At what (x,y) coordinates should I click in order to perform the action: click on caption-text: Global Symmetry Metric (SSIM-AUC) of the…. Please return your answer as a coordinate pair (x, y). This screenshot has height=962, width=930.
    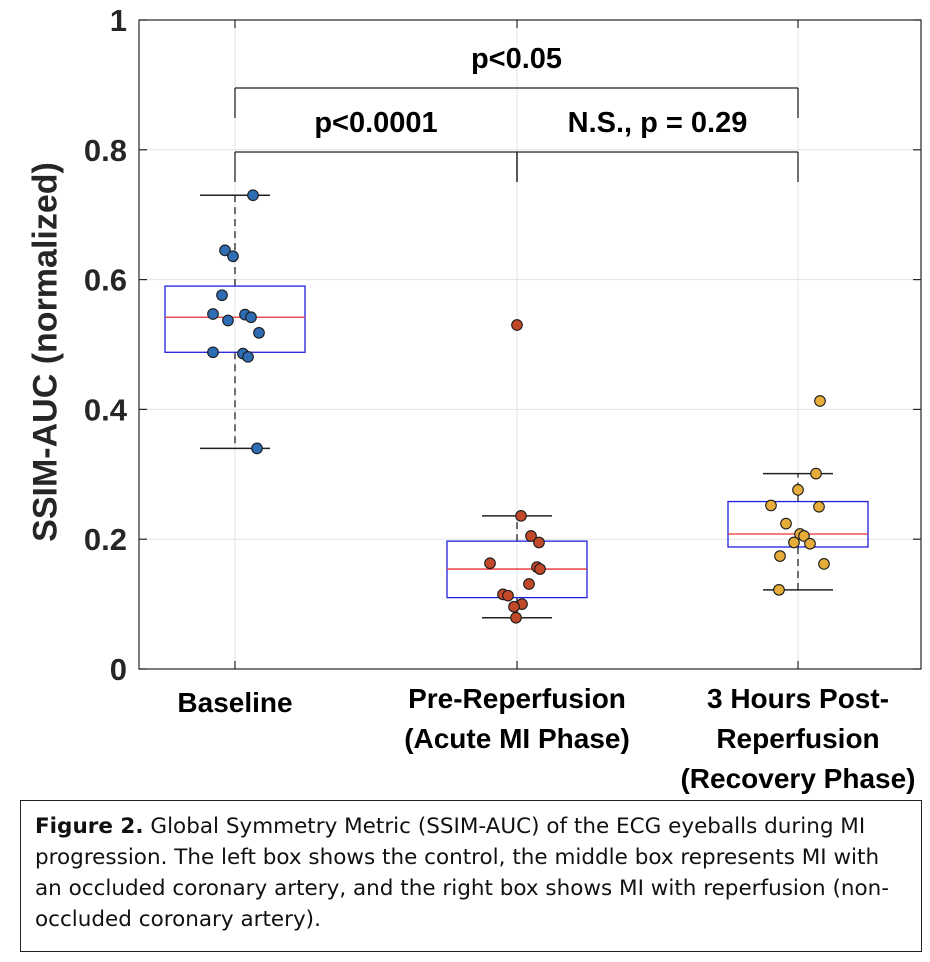
    Looking at the image, I should click on (462, 873).